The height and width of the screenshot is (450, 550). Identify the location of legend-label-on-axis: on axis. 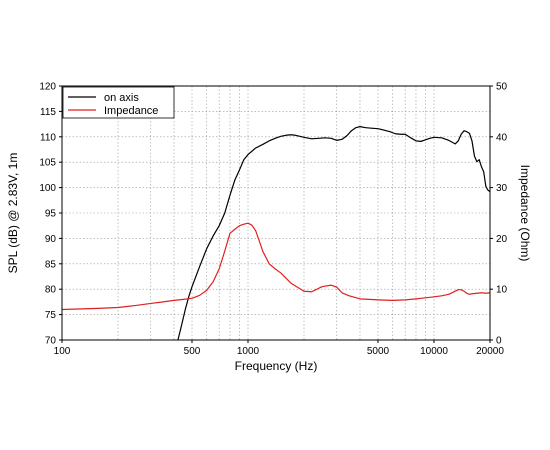
(121, 98).